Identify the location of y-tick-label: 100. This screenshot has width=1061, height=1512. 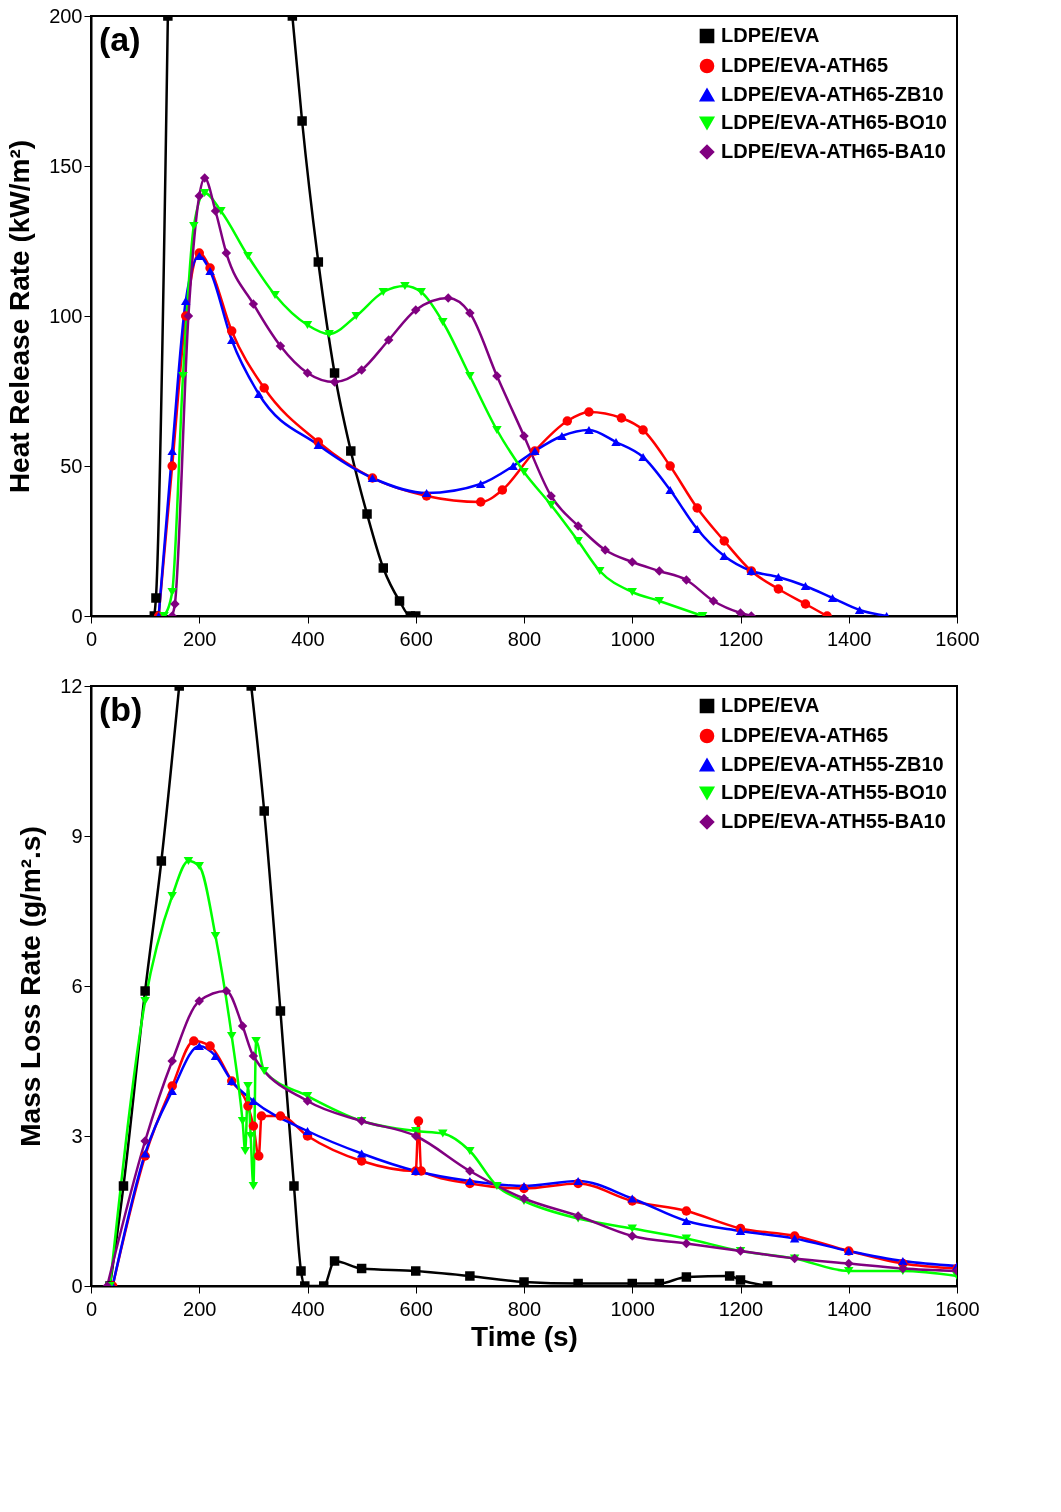
(66, 315).